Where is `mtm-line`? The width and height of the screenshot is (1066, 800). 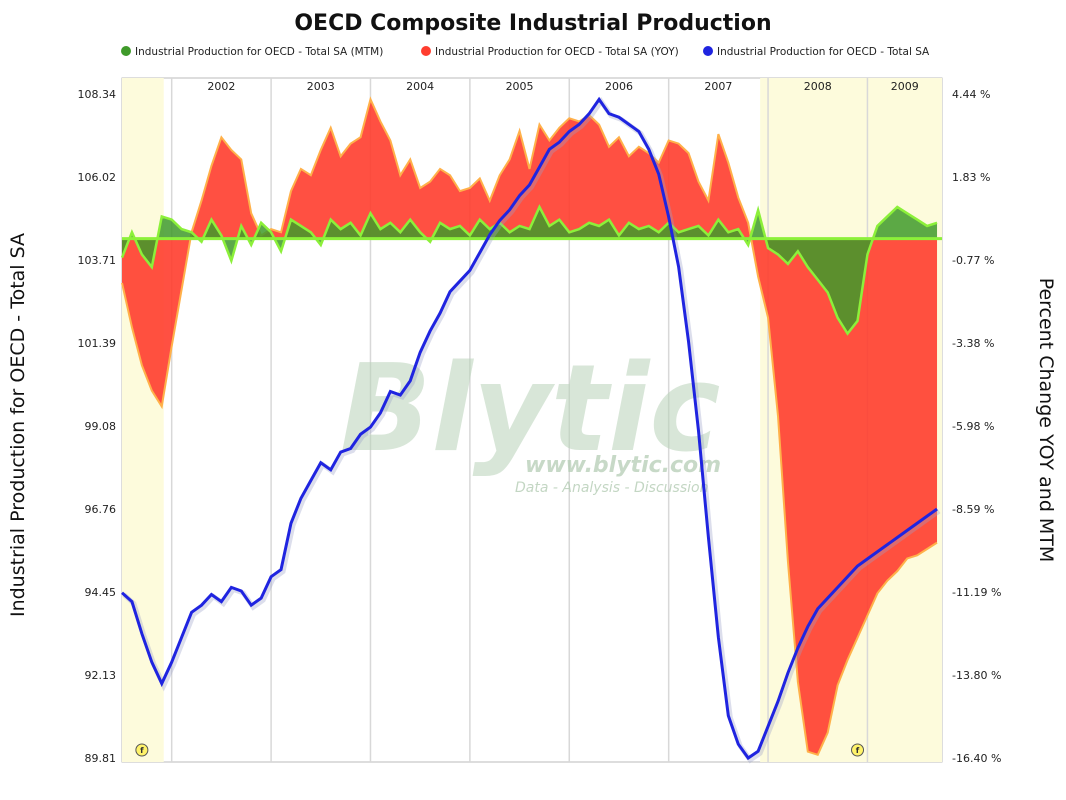 mtm-line is located at coordinates (529, 270).